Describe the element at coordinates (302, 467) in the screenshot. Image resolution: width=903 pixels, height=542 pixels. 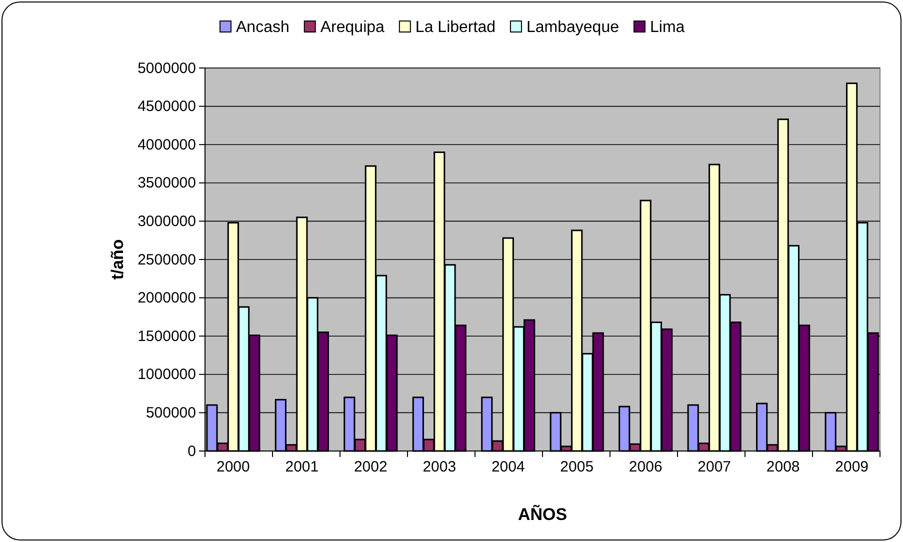
I see `x-tick-label: 2001` at that location.